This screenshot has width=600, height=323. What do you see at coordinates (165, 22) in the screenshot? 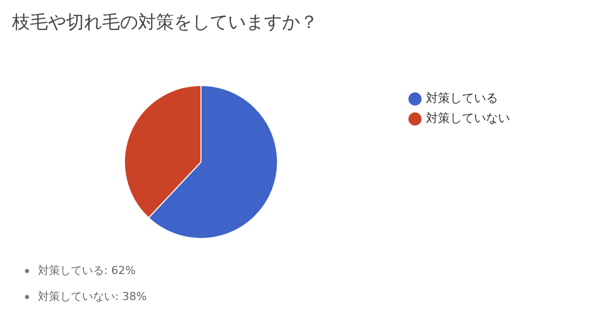
I see `chart-title: 枝毛や切れ毛の対策をしていますか？` at bounding box center [165, 22].